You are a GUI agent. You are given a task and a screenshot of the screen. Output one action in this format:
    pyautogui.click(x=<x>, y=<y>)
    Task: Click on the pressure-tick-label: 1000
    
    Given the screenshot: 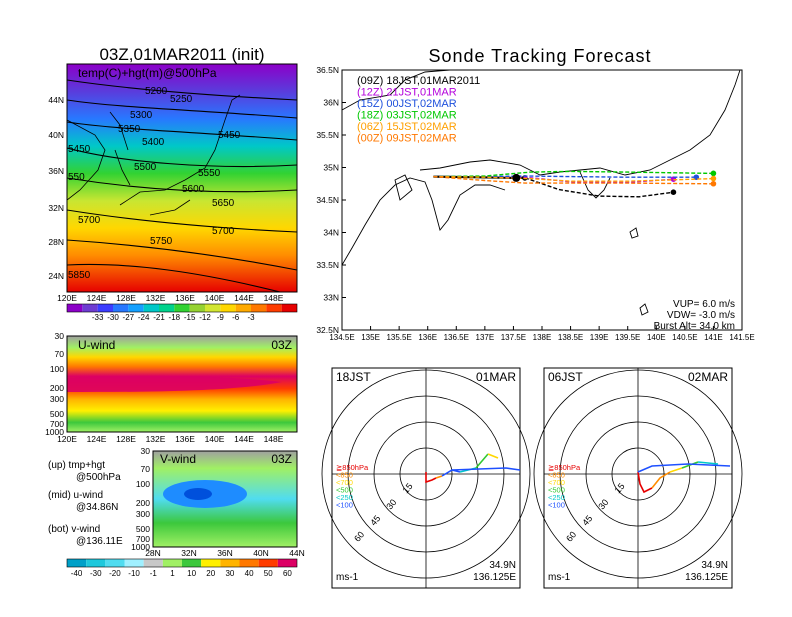 What is the action you would take?
    pyautogui.click(x=140, y=547)
    